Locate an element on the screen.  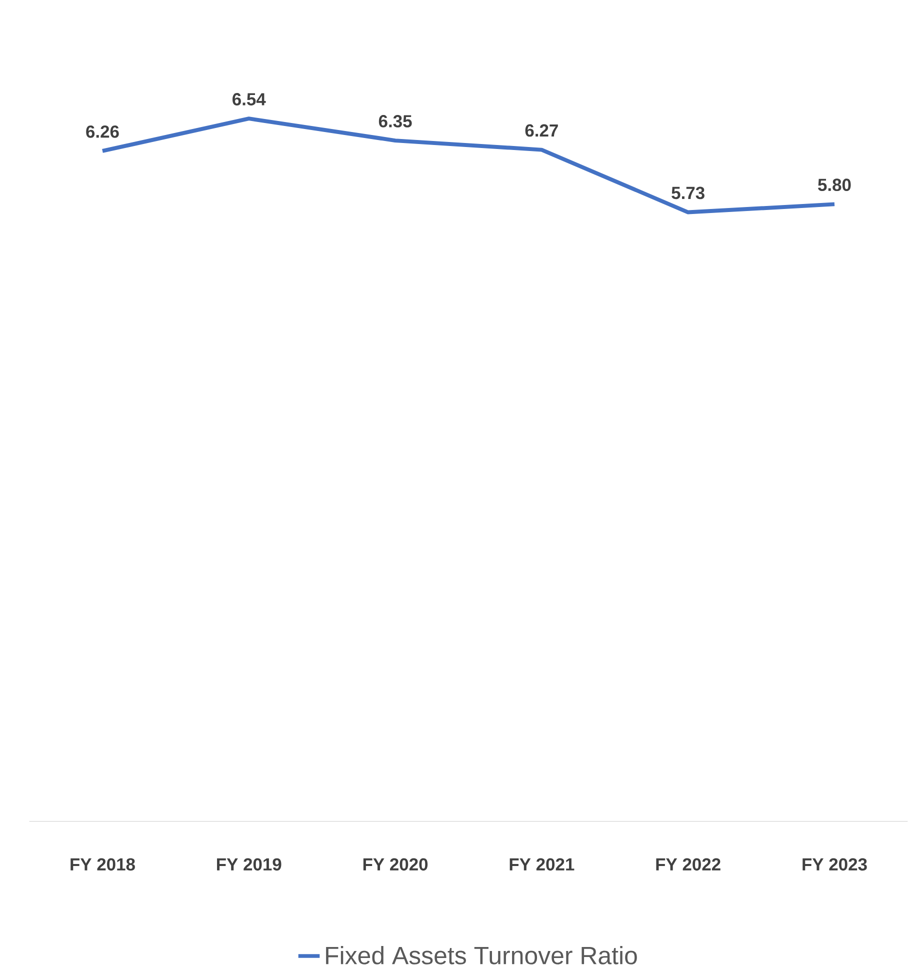
data-label: 6.26 is located at coordinates (102, 131).